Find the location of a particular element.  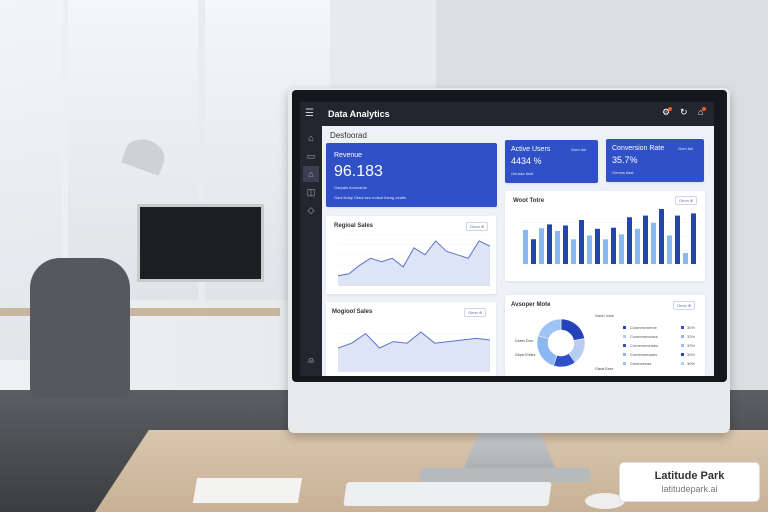

kpi-sub: Gemos tiaal is located at coordinates (623, 172).